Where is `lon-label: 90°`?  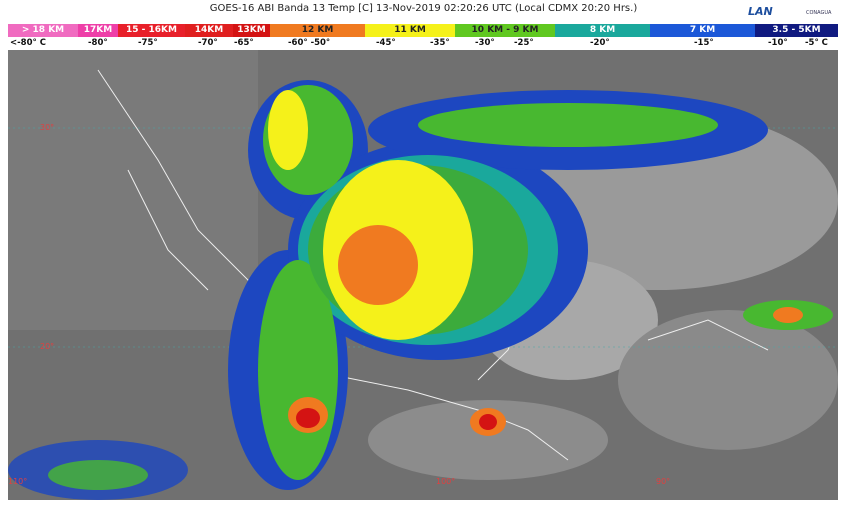
lon-label: 90° is located at coordinates (663, 481).